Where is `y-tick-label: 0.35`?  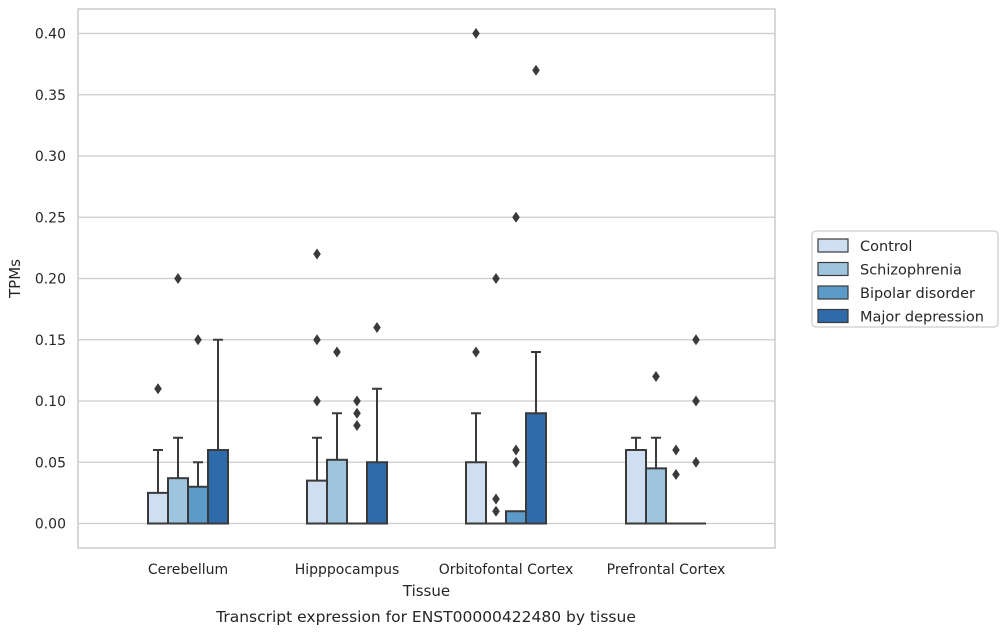
y-tick-label: 0.35 is located at coordinates (50, 96).